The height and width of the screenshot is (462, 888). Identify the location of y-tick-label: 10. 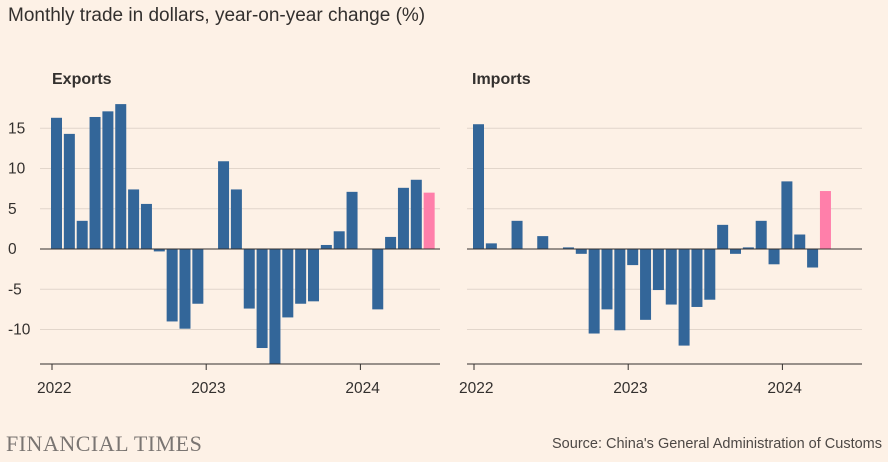
(17, 169).